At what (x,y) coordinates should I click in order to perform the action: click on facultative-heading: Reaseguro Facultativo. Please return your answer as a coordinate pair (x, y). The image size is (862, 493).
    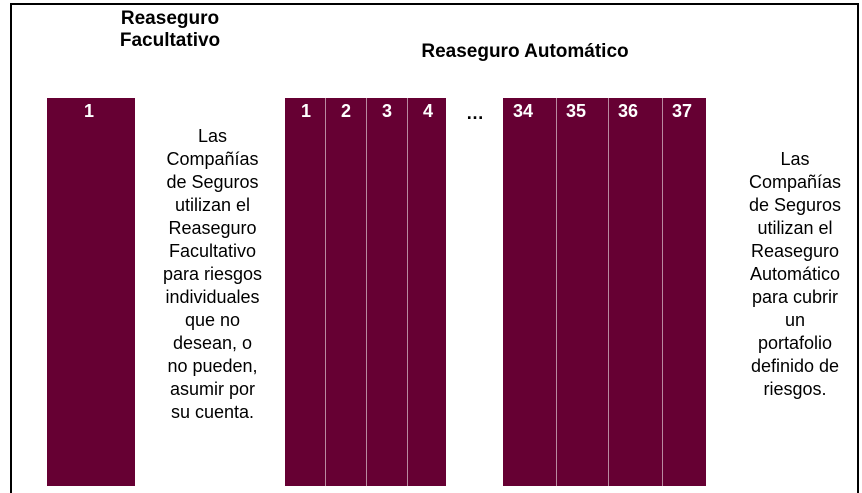
    Looking at the image, I should click on (170, 30).